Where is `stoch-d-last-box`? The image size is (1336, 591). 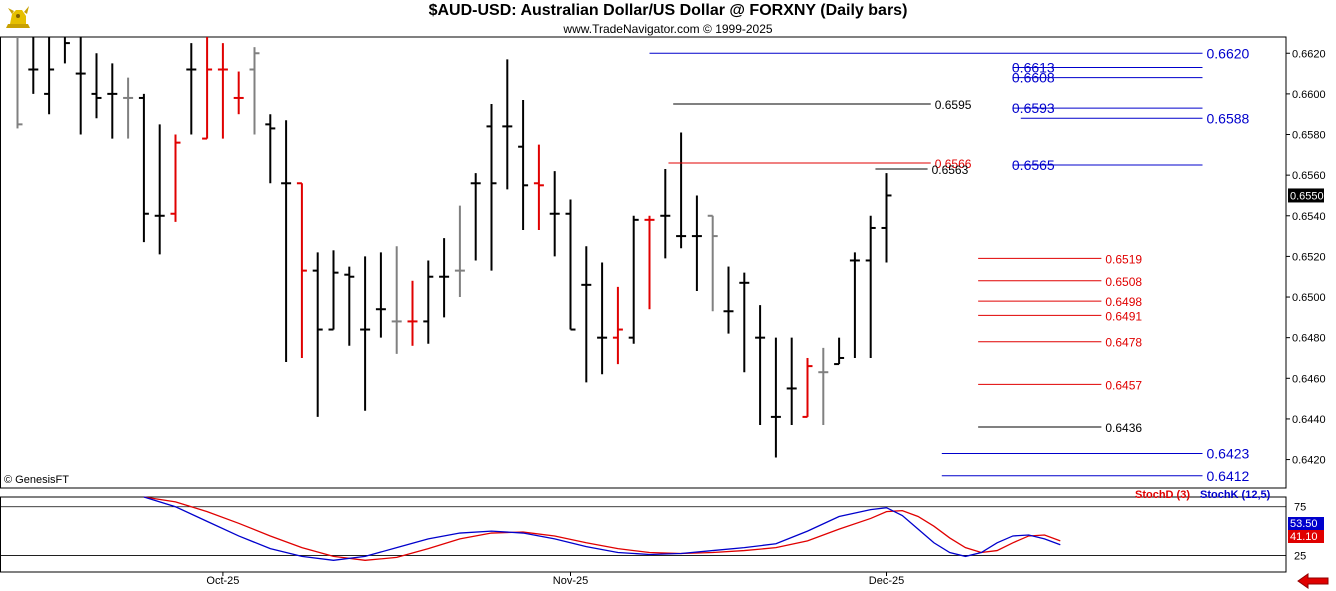
stoch-d-last-box is located at coordinates (1306, 536).